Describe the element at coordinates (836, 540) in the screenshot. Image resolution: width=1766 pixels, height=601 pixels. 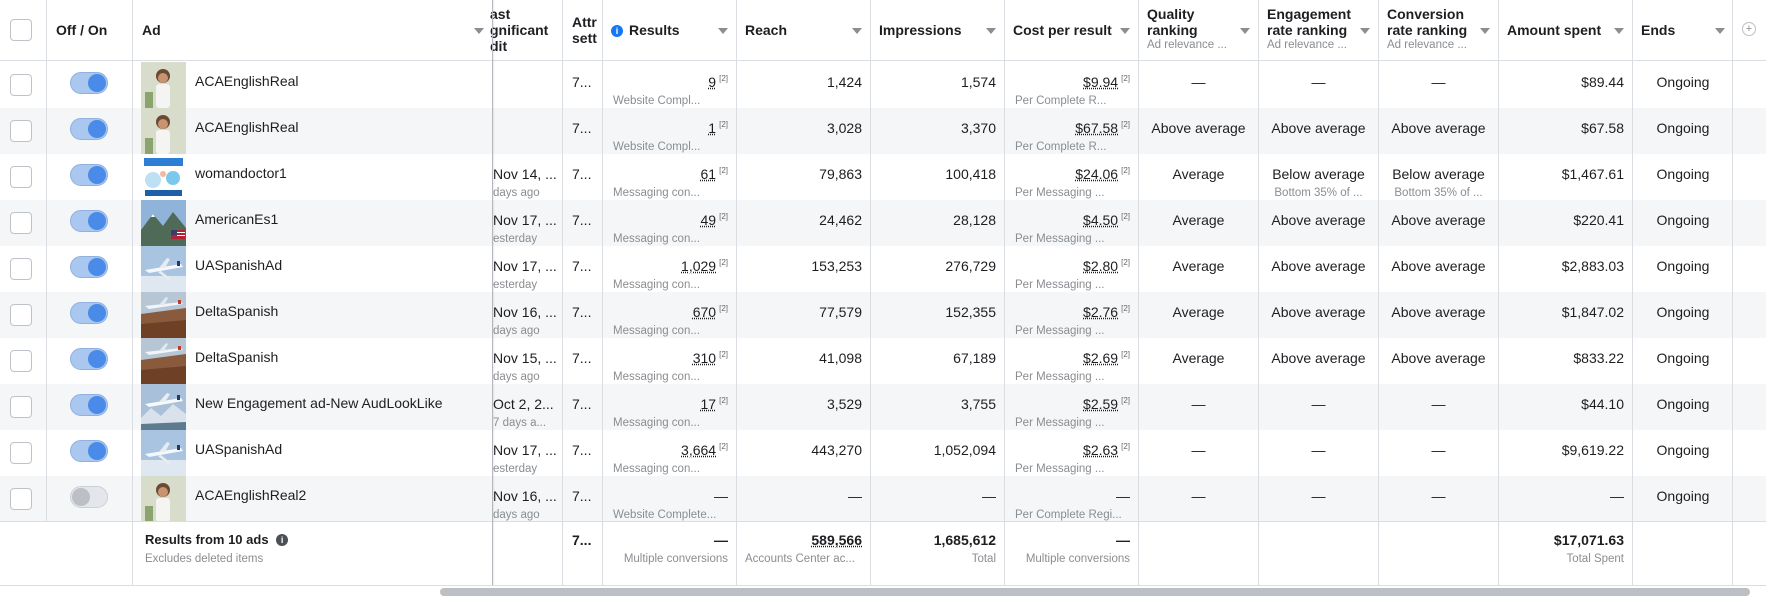
I see `totals-reach-value: 589,566` at that location.